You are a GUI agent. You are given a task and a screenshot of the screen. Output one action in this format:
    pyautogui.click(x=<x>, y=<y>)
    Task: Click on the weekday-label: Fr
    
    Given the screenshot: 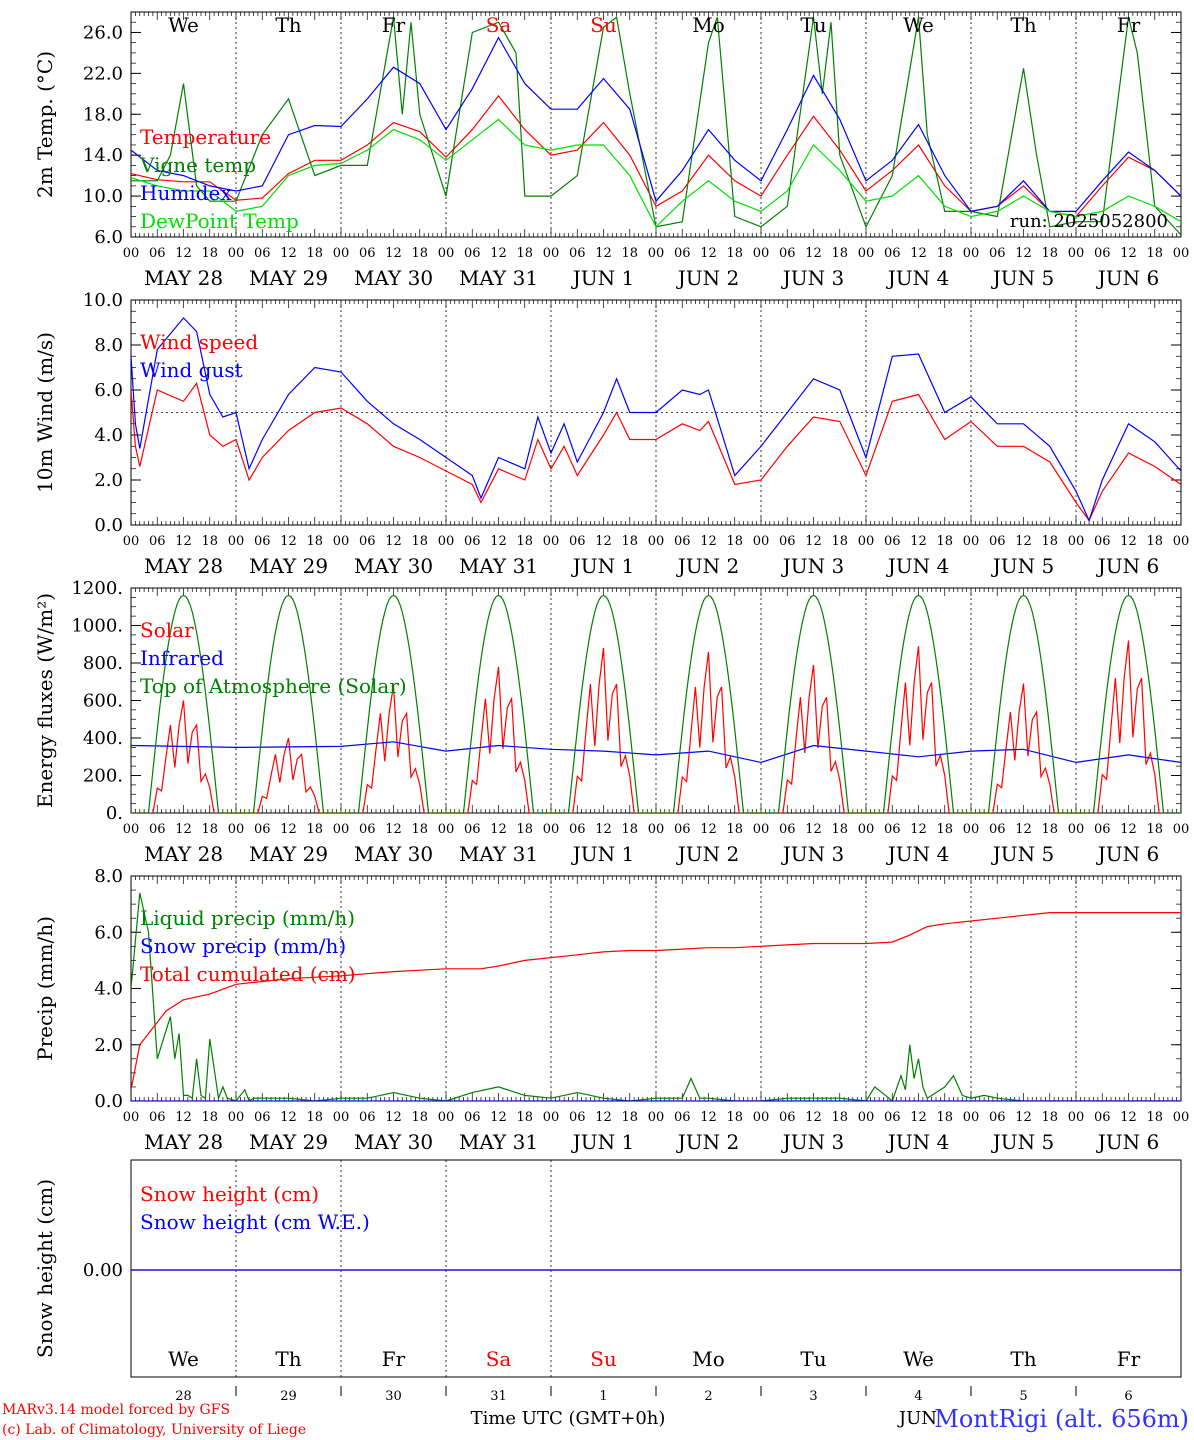 What is the action you would take?
    pyautogui.click(x=1129, y=1359)
    